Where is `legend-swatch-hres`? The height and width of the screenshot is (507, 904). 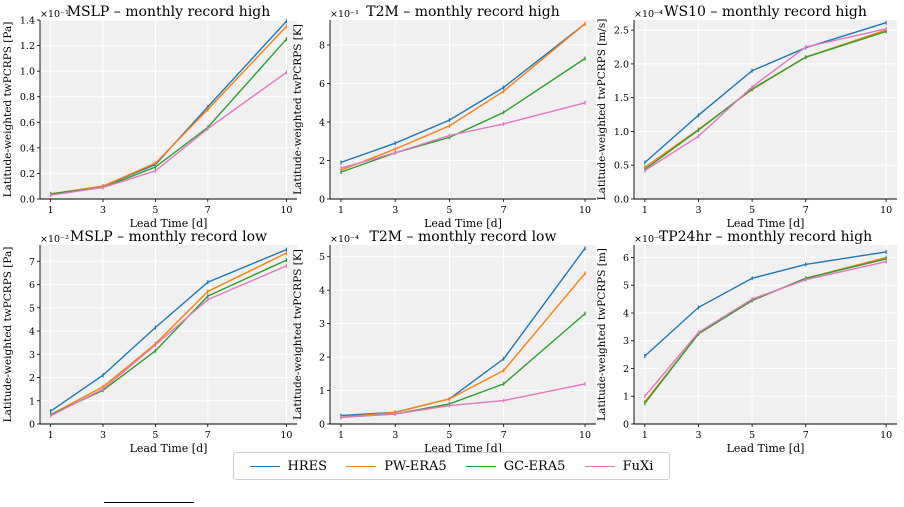
legend-swatch-hres is located at coordinates (264, 466).